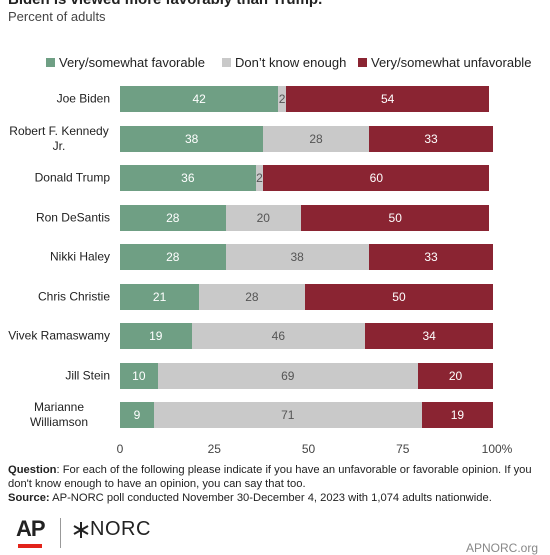  I want to click on category-label: Joe Biden, so click(57, 99).